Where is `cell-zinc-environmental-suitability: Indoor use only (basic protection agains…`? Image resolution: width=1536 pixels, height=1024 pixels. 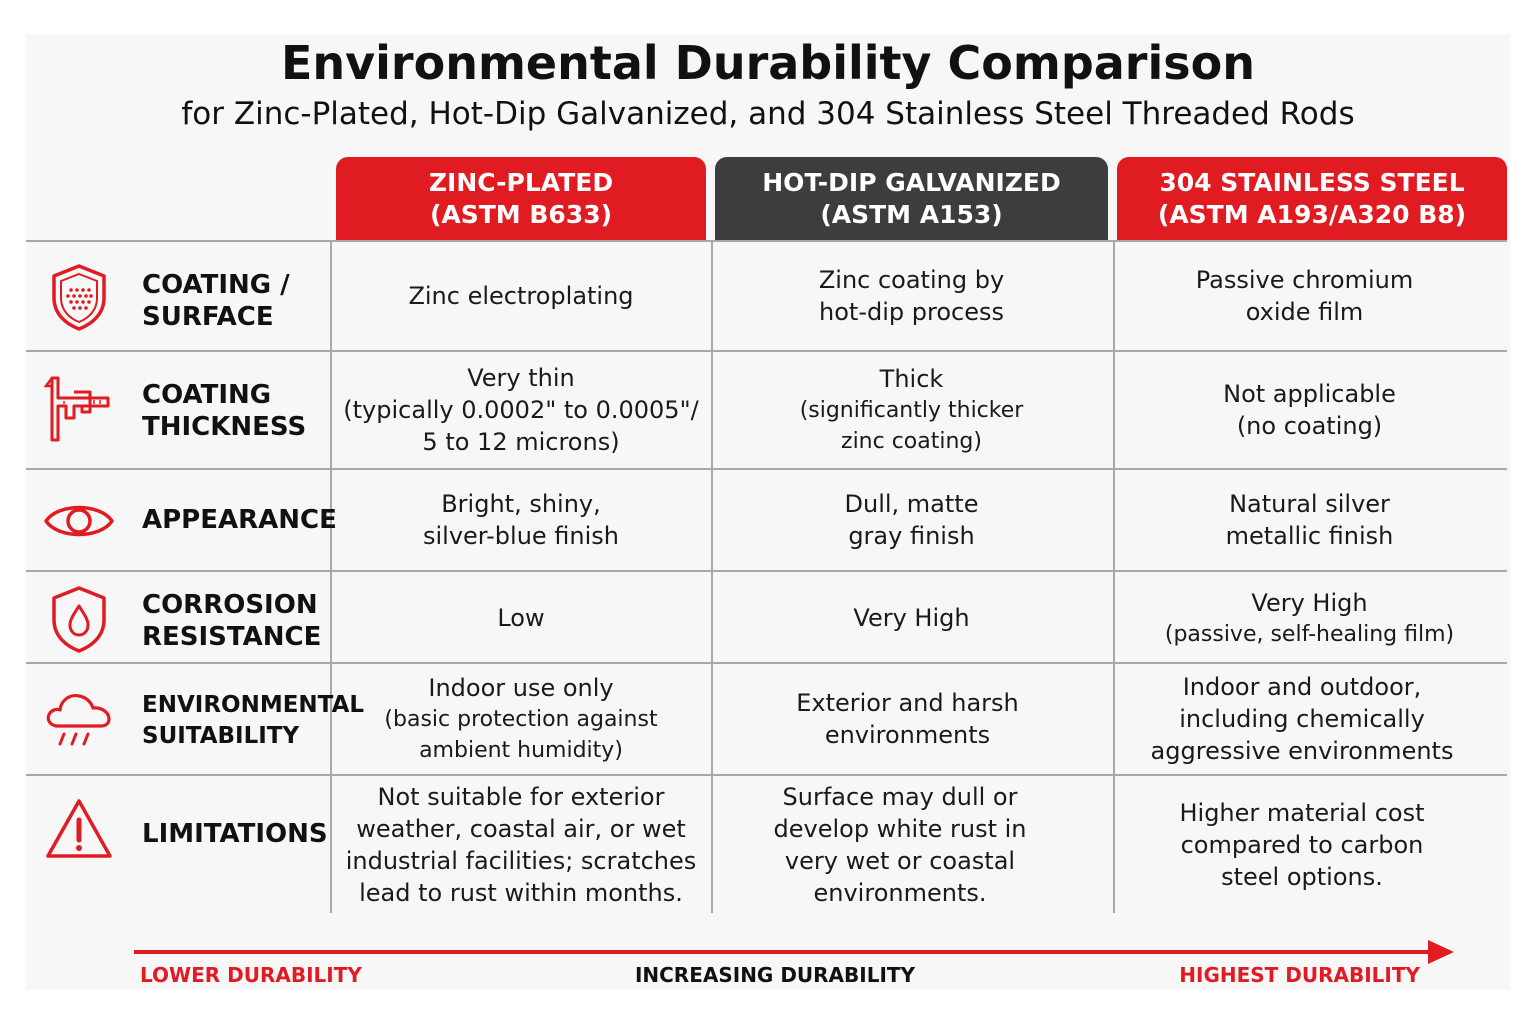 cell-zinc-environmental-suitability: Indoor use only (basic protection agains… is located at coordinates (521, 718).